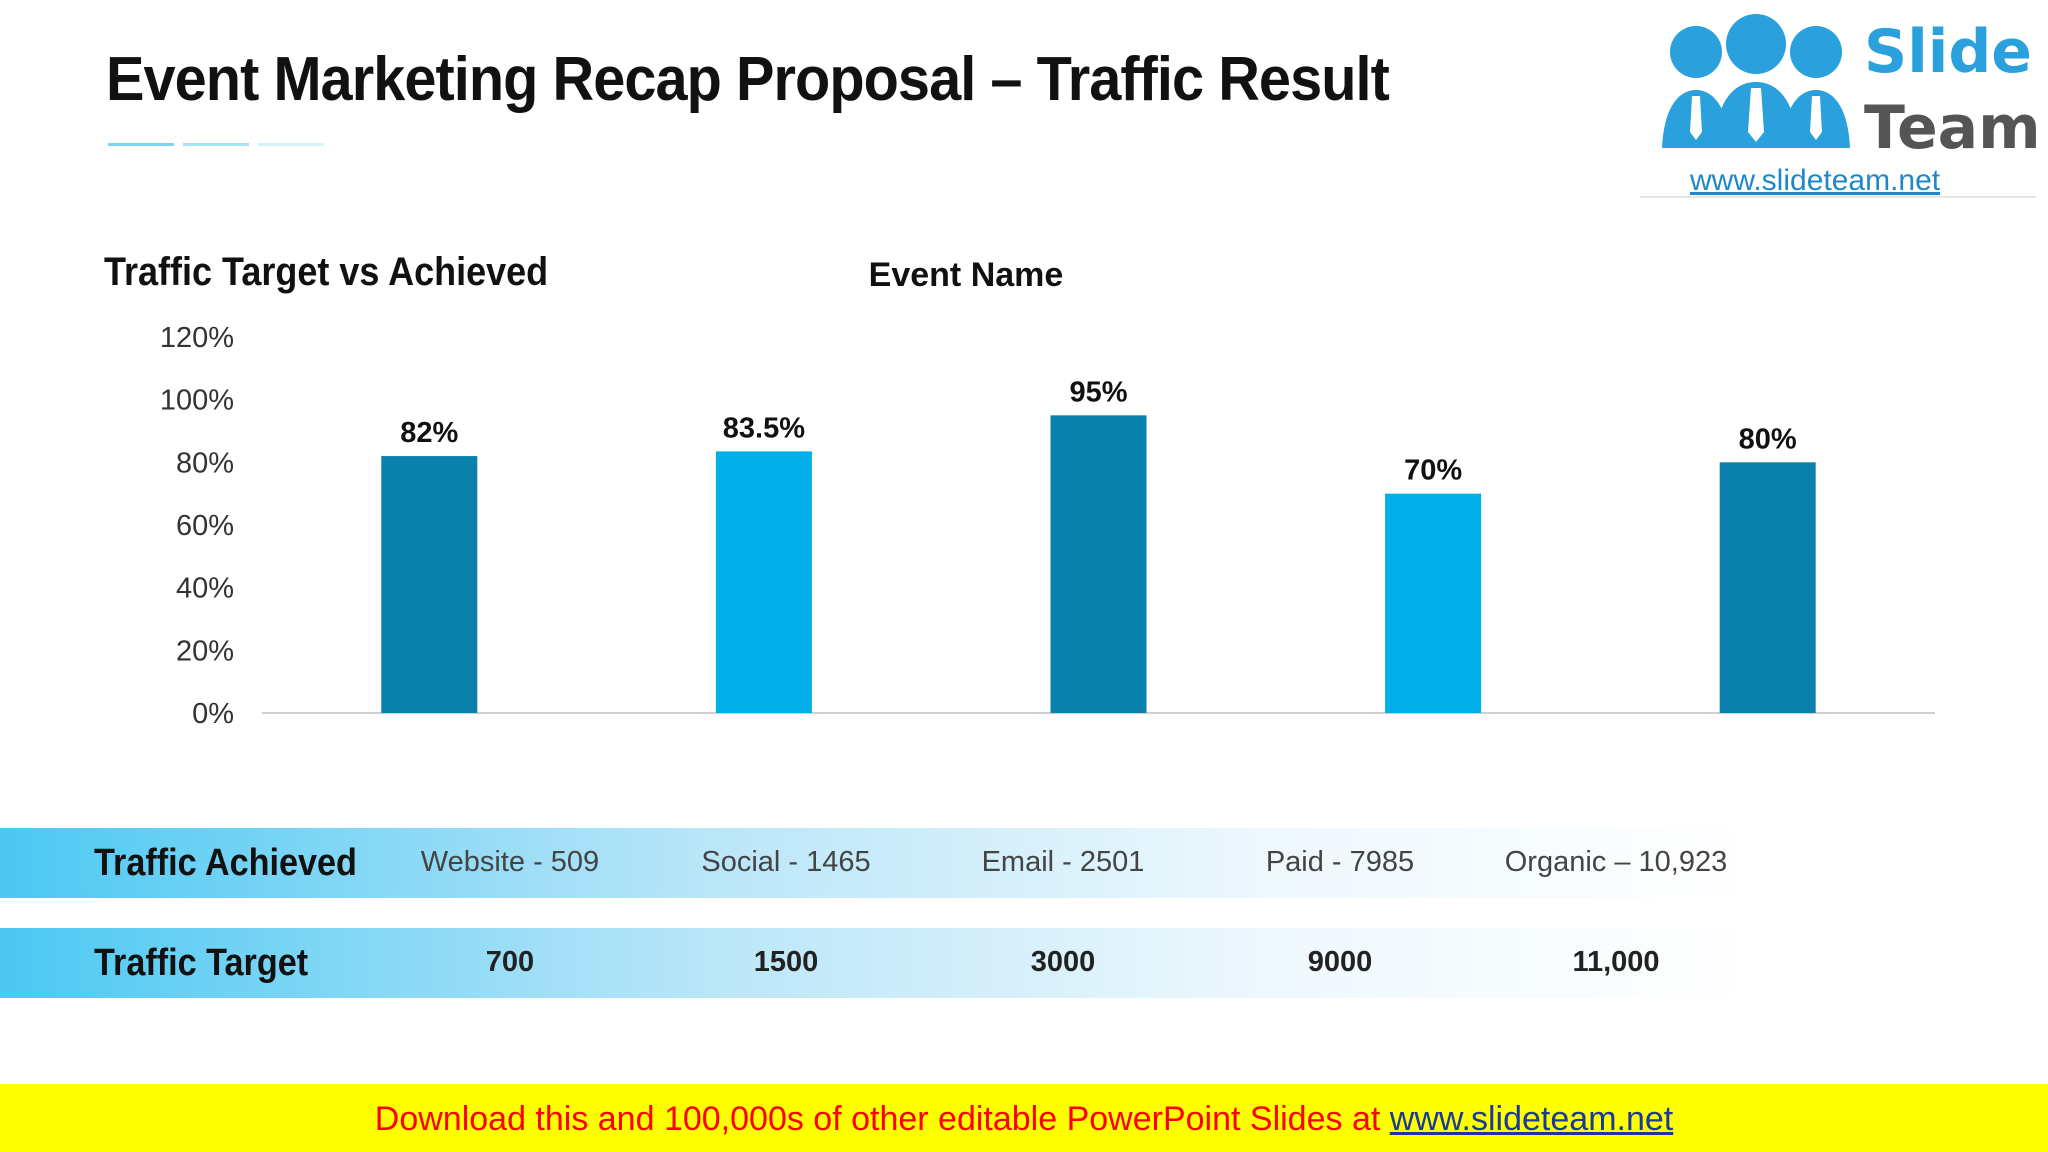 The height and width of the screenshot is (1152, 2048). What do you see at coordinates (1433, 471) in the screenshot?
I see `data-label: 70%` at bounding box center [1433, 471].